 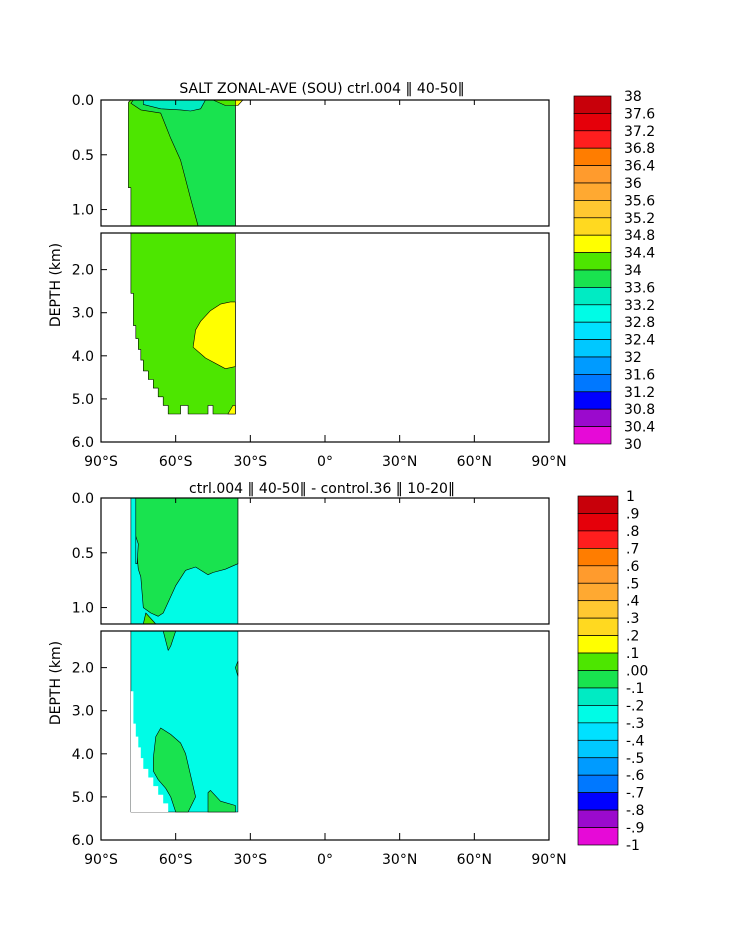 What do you see at coordinates (548, 860) in the screenshot?
I see `x-tick-label: 90°N` at bounding box center [548, 860].